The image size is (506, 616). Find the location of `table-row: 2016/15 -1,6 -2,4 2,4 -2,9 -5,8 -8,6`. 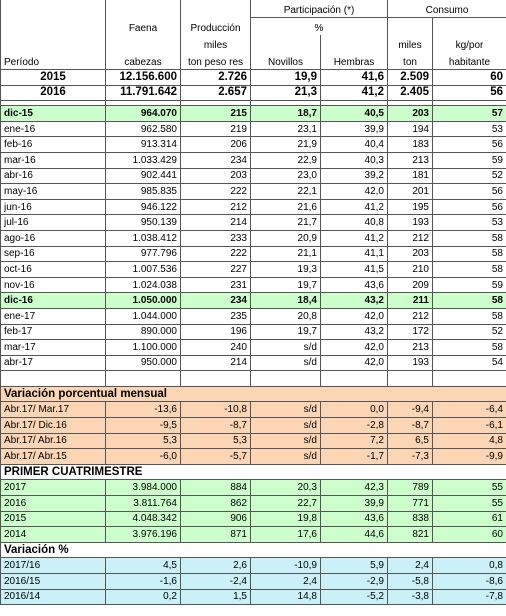

table-row: 2016/15 -1,6 -2,4 2,4 -2,9 -5,8 -8,6 is located at coordinates (253, 581).